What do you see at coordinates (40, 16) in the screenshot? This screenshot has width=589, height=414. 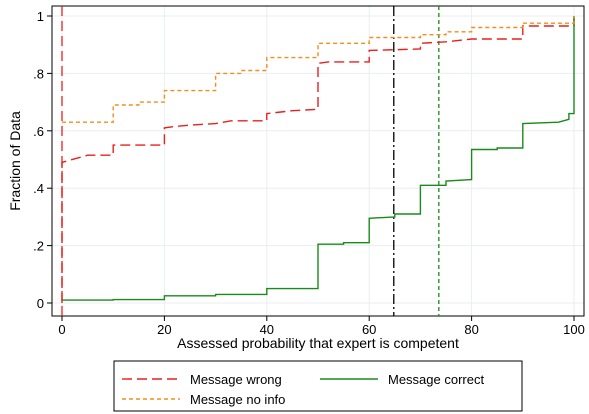 I see `y-tick-label: 1` at bounding box center [40, 16].